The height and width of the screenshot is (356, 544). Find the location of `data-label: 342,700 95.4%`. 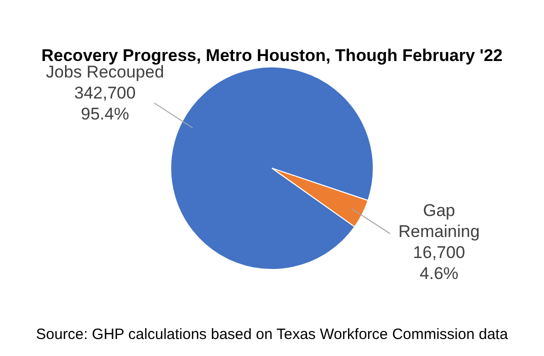

data-label: 342,700 95.4% is located at coordinates (105, 103).